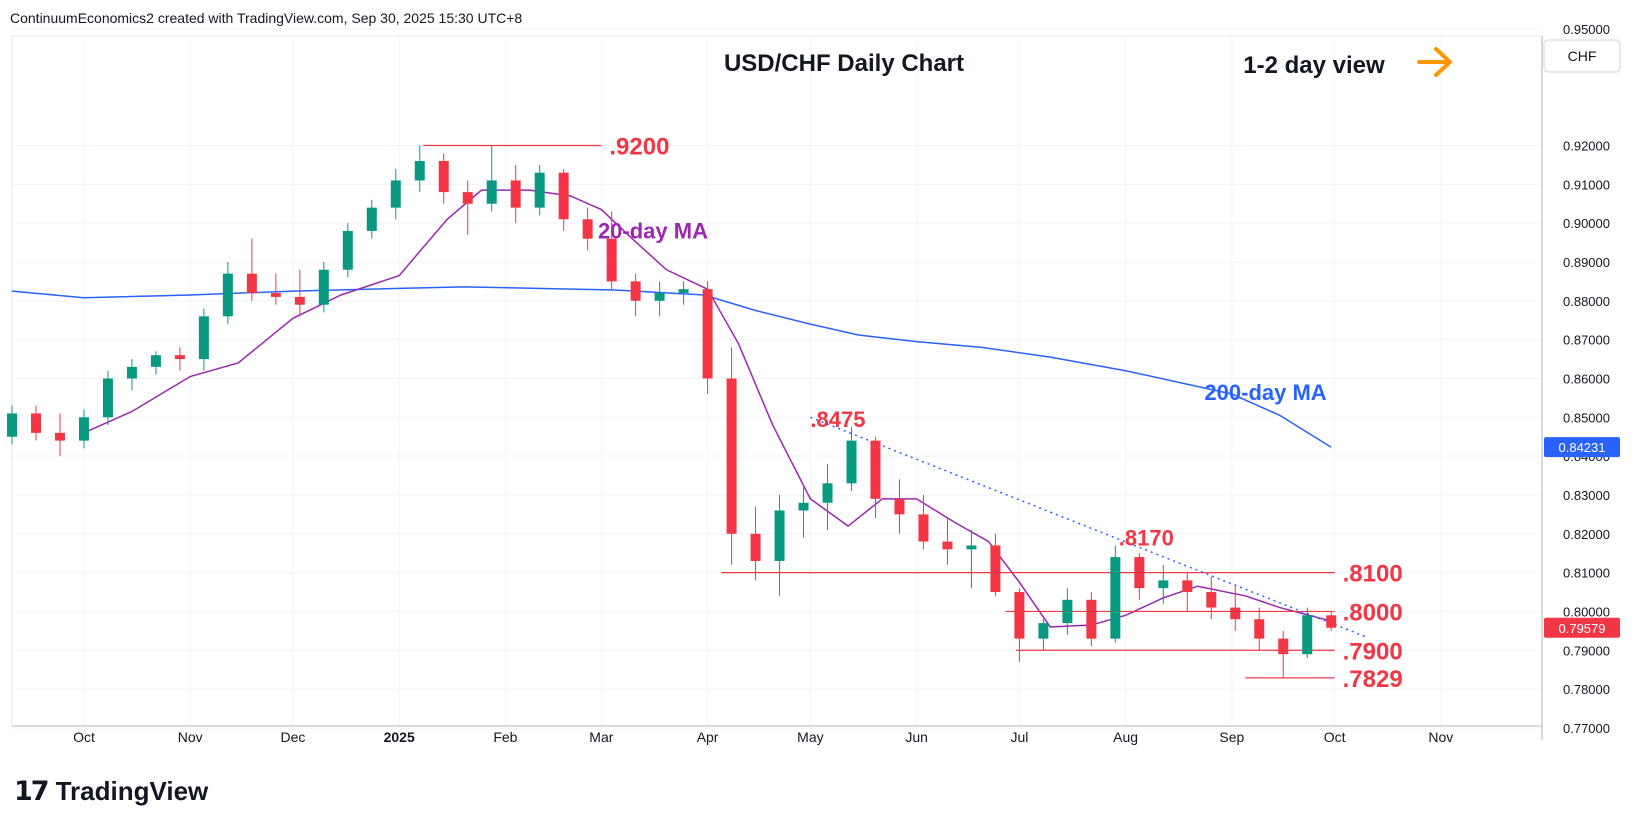 This screenshot has height=828, width=1632. What do you see at coordinates (1314, 65) in the screenshot?
I see `chart-subtitle: 1-2 day view` at bounding box center [1314, 65].